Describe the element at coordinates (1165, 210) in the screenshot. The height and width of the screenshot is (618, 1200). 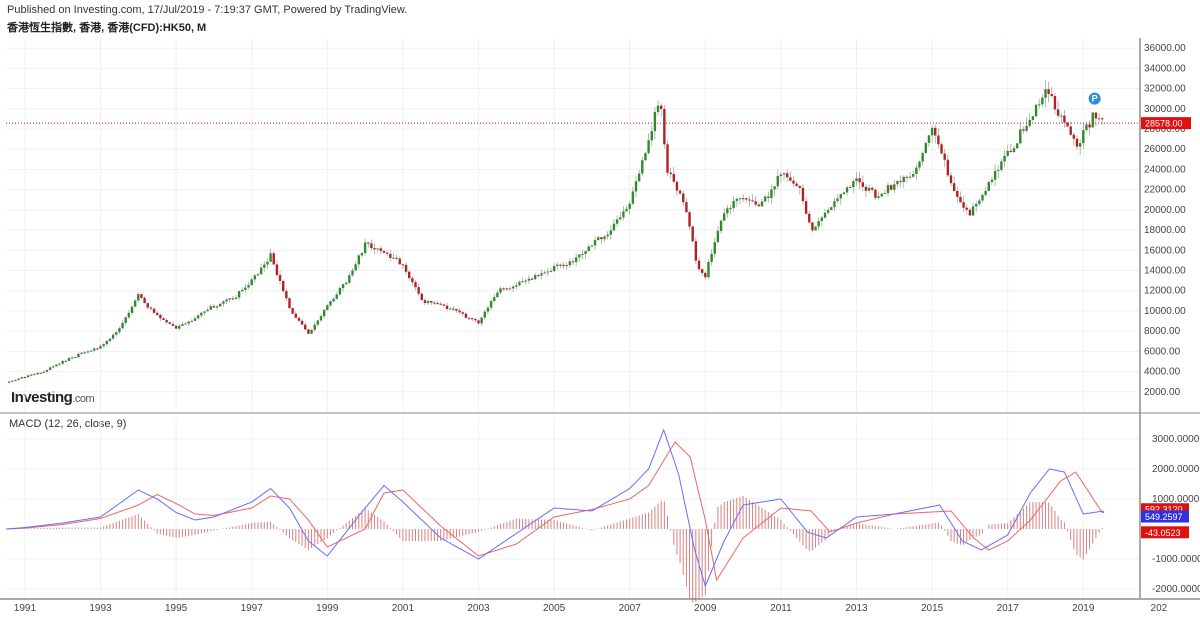
I see `price-tick-label: 20000.00` at that location.